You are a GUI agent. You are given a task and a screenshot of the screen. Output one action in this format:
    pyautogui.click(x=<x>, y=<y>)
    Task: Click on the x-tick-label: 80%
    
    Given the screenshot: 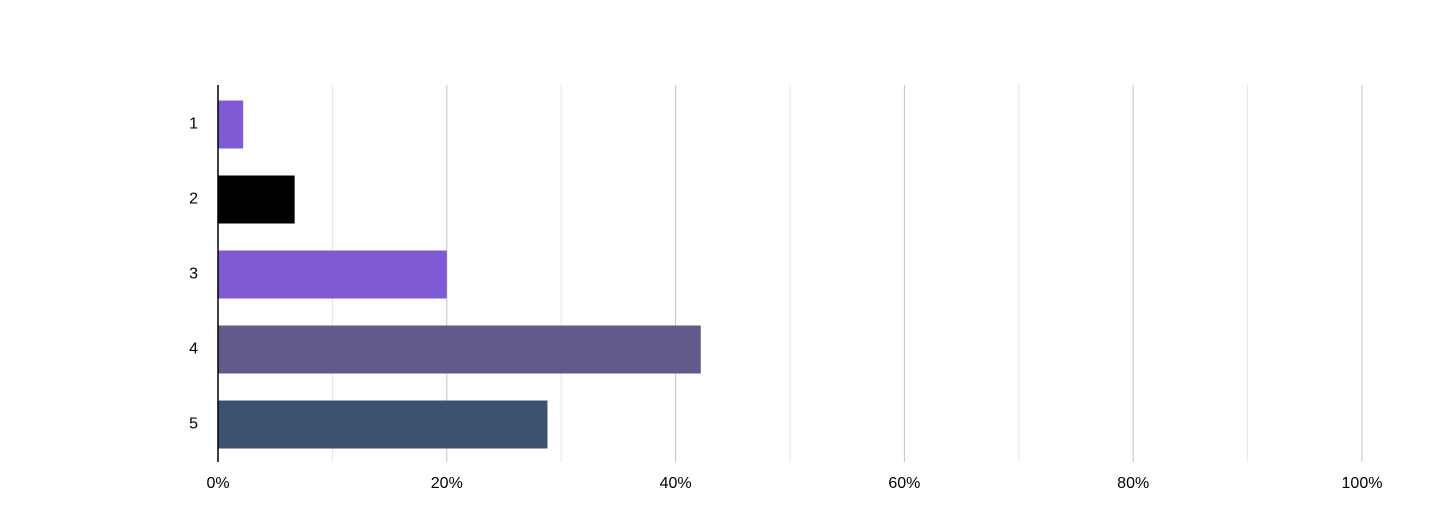 What is the action you would take?
    pyautogui.click(x=1133, y=483)
    